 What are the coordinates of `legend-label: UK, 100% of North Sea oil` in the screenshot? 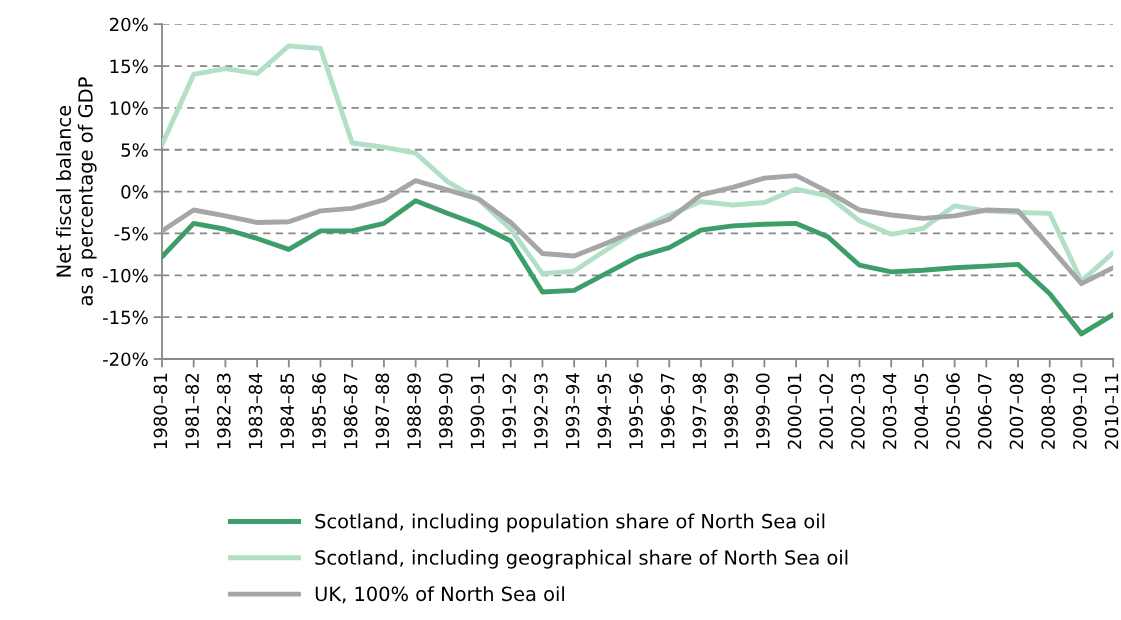 It's located at (439, 595).